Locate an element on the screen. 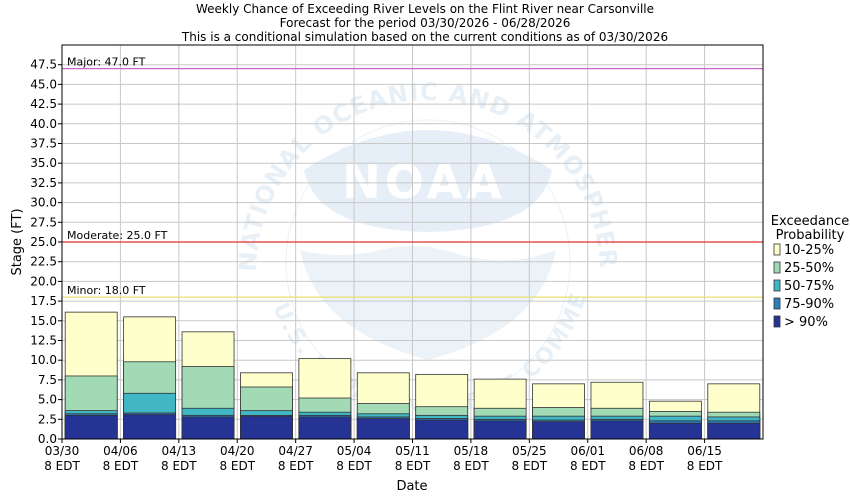 The image size is (850, 500). x-tick-label: 06/01 is located at coordinates (587, 451).